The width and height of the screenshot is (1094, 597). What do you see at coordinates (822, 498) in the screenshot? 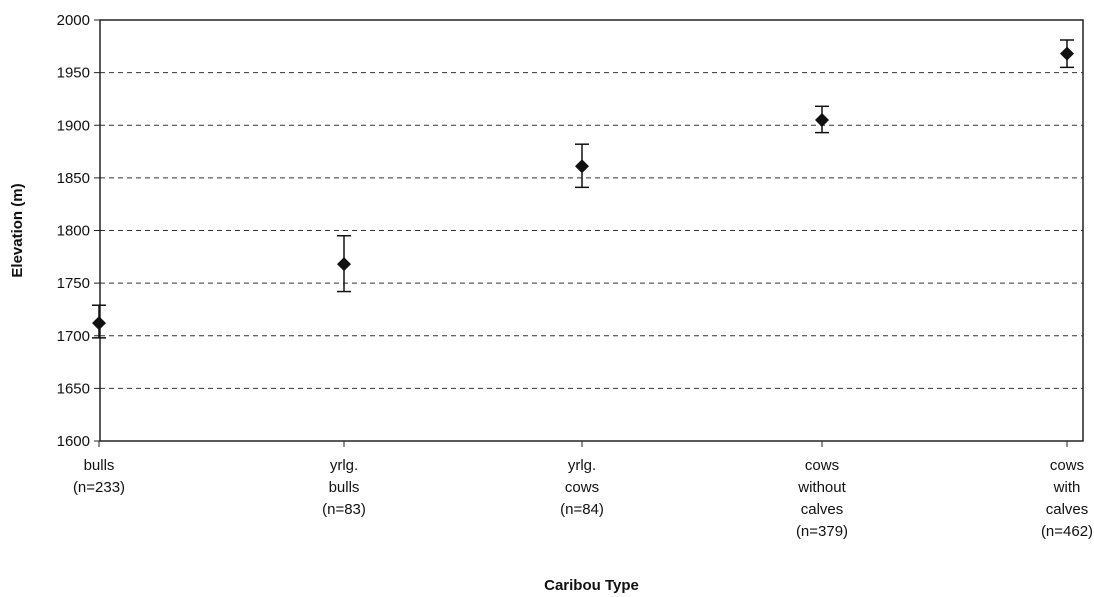
I see `x-category-label: cows without calves (n=379)` at bounding box center [822, 498].